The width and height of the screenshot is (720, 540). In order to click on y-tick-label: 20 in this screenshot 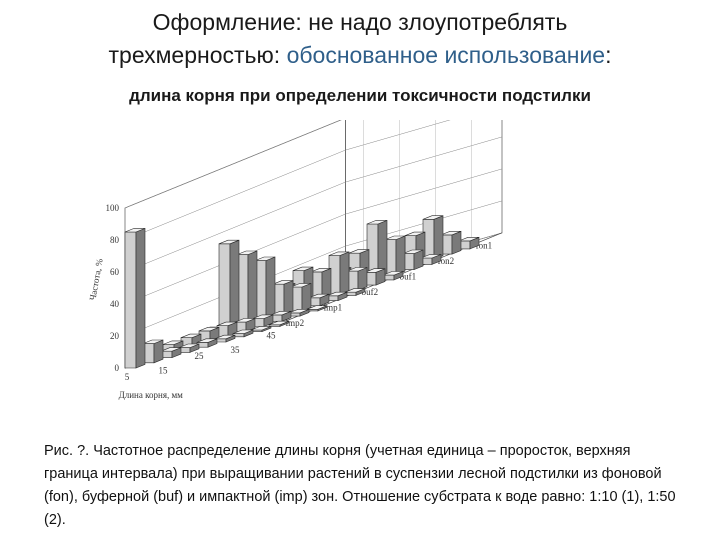, I will do `click(115, 336)`.